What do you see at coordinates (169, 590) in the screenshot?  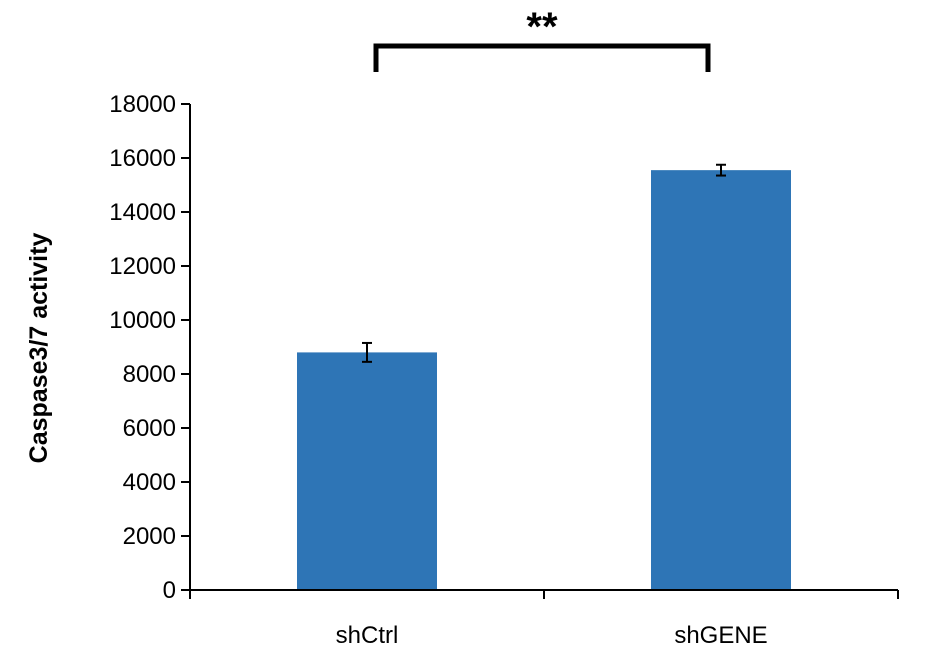 I see `y-tick-label: 0` at bounding box center [169, 590].